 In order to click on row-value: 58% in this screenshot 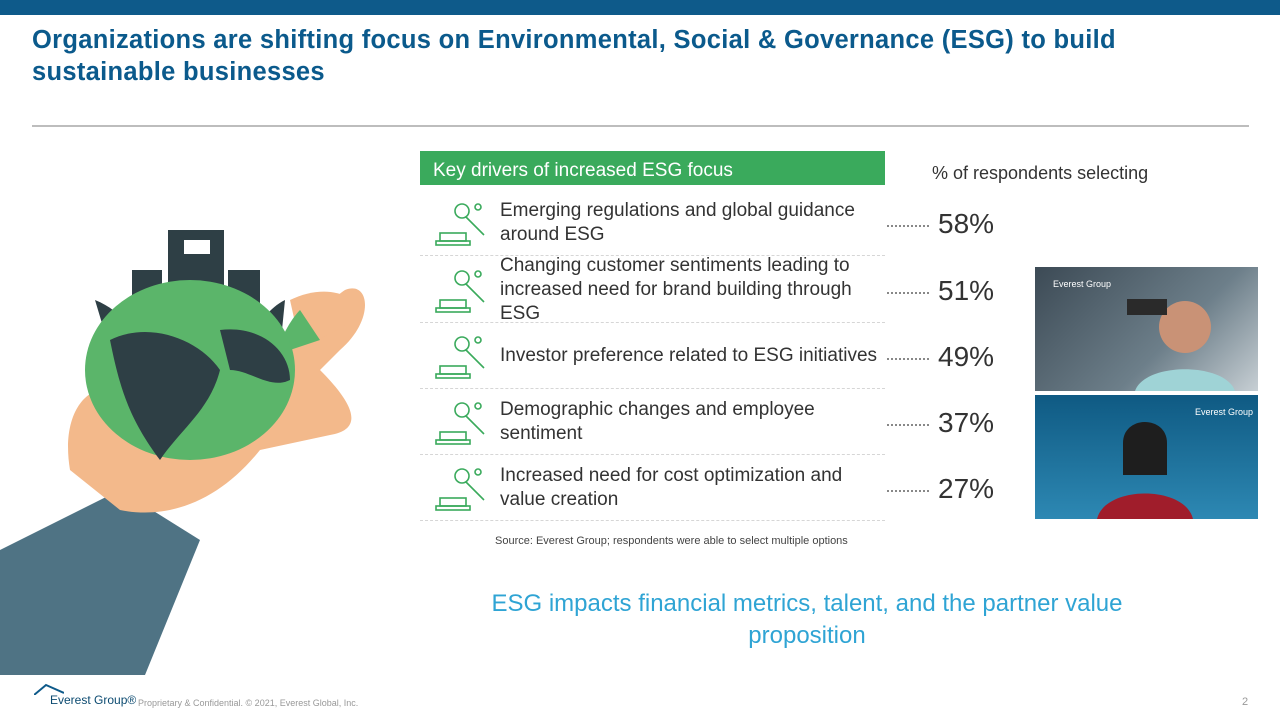, I will do `click(966, 223)`.